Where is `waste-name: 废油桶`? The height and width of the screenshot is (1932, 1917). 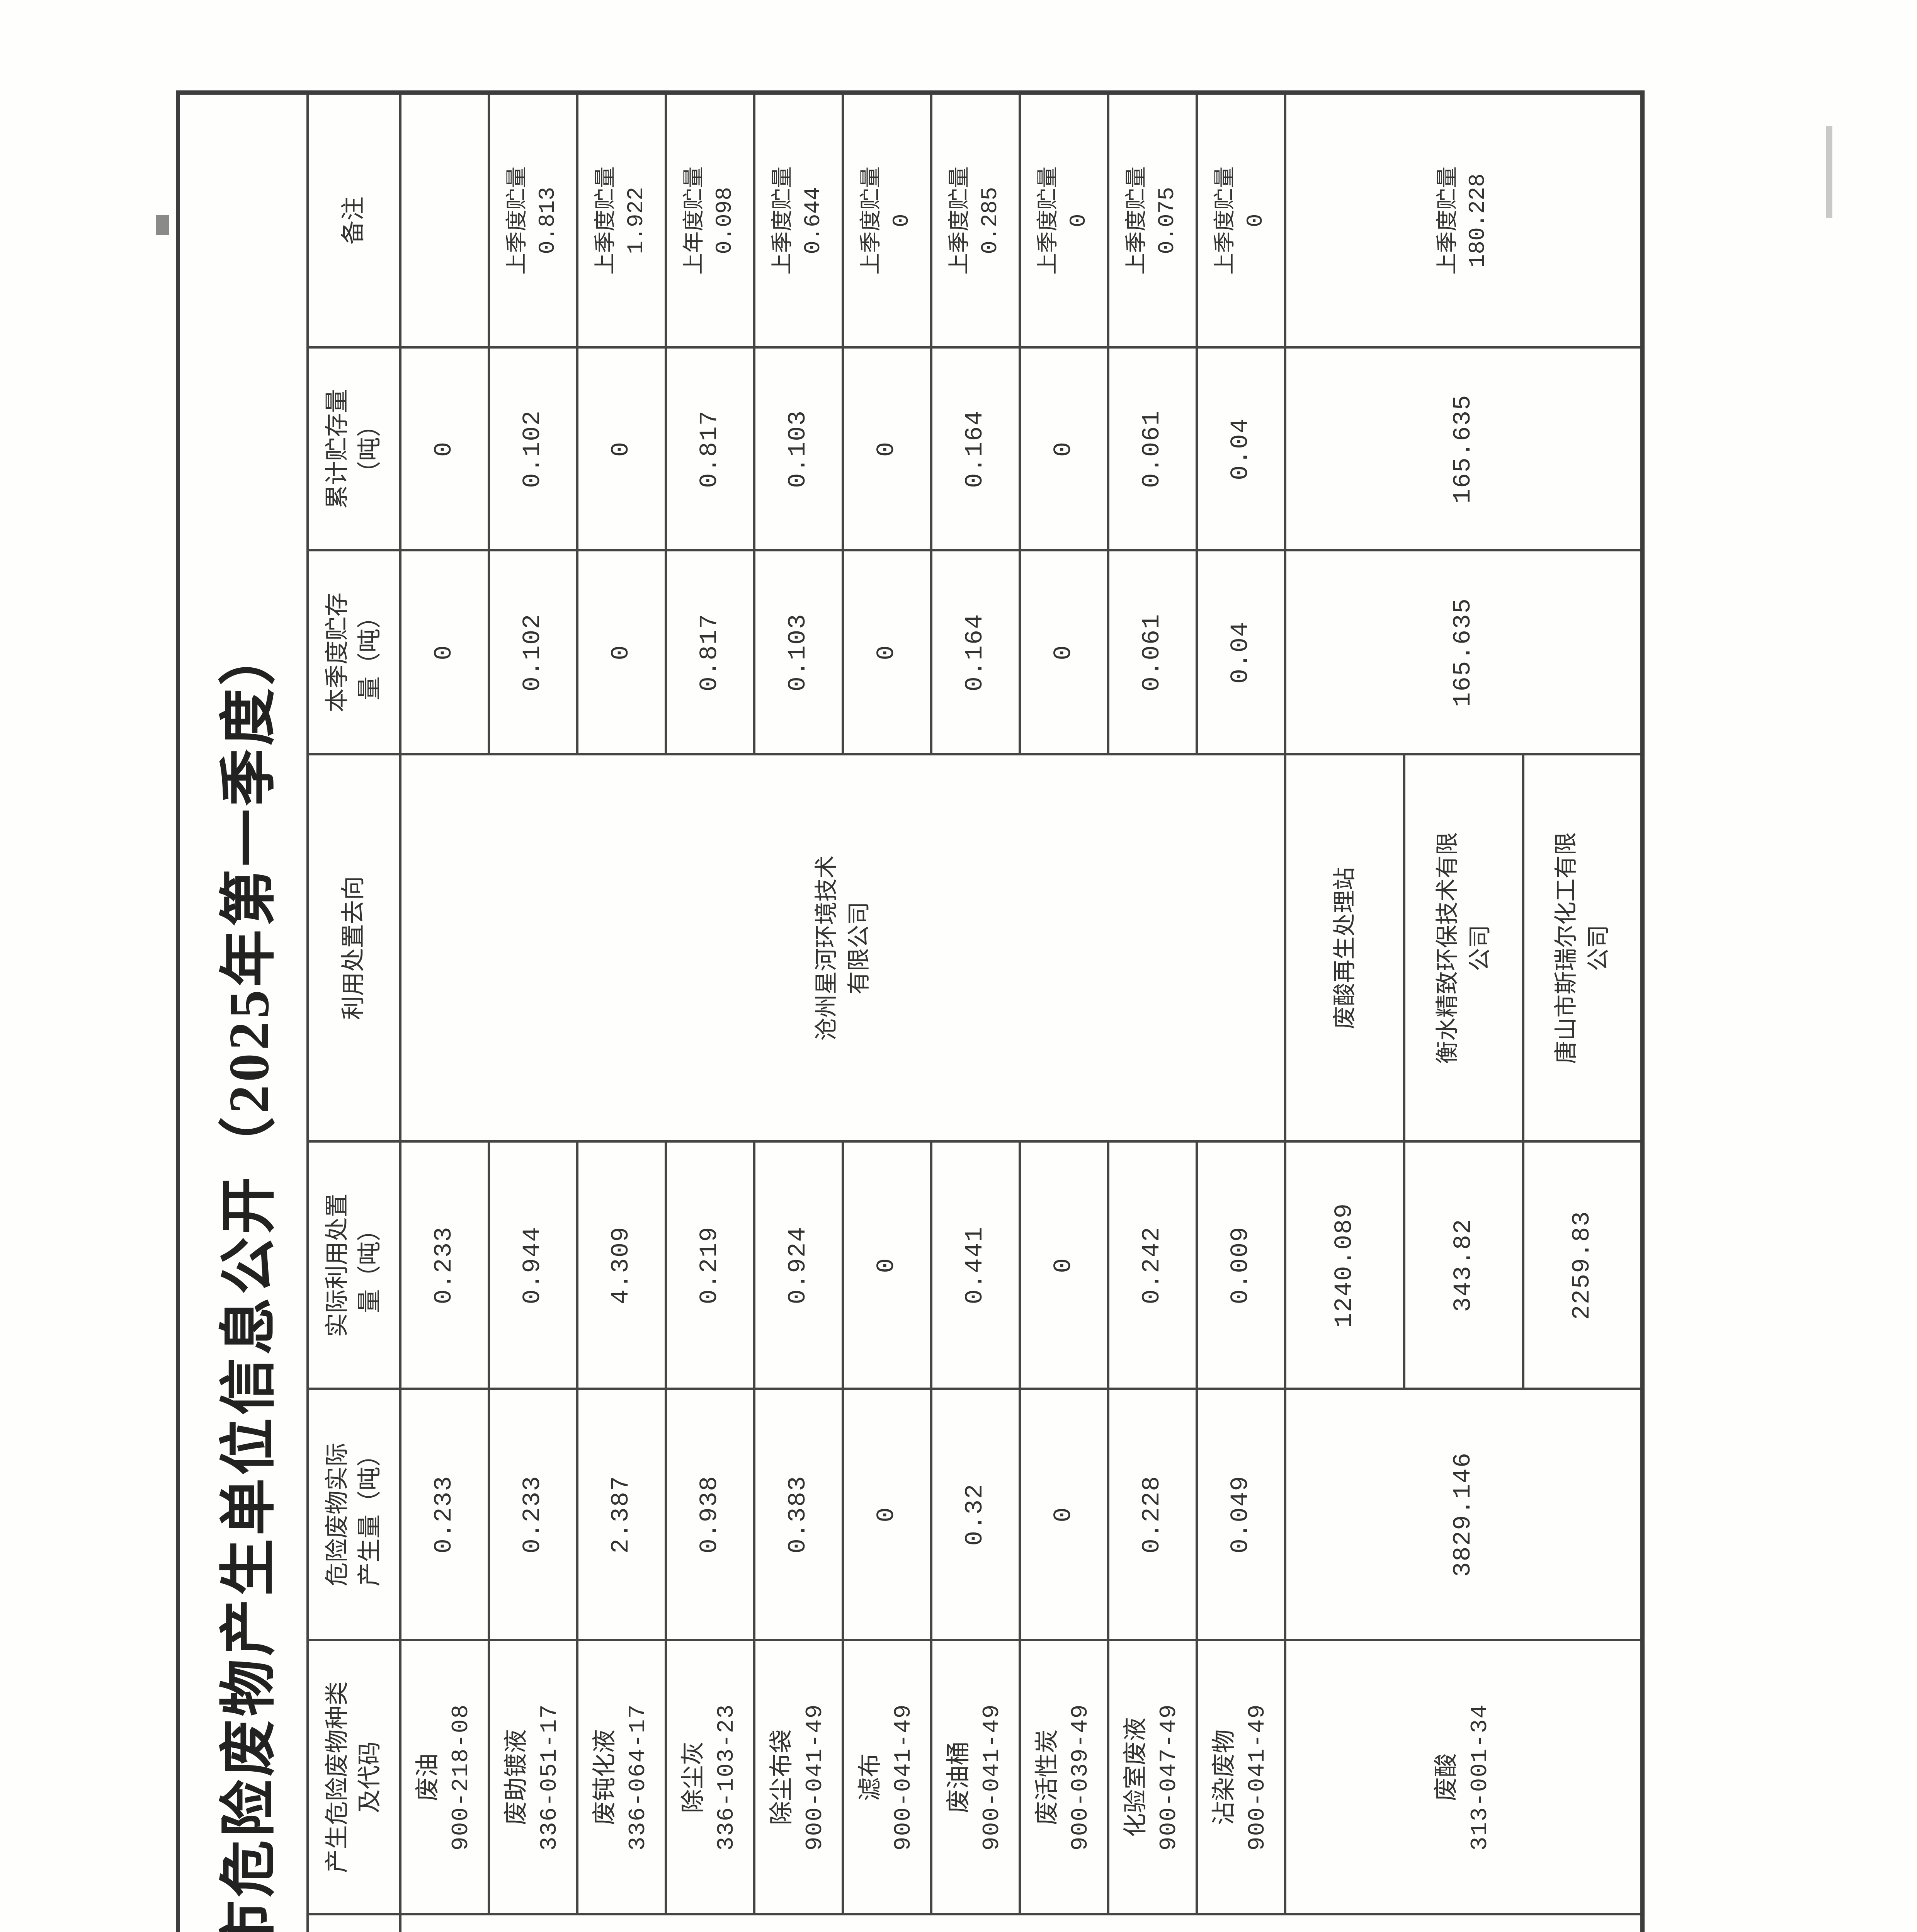
waste-name: 废油桶 is located at coordinates (958, 1777).